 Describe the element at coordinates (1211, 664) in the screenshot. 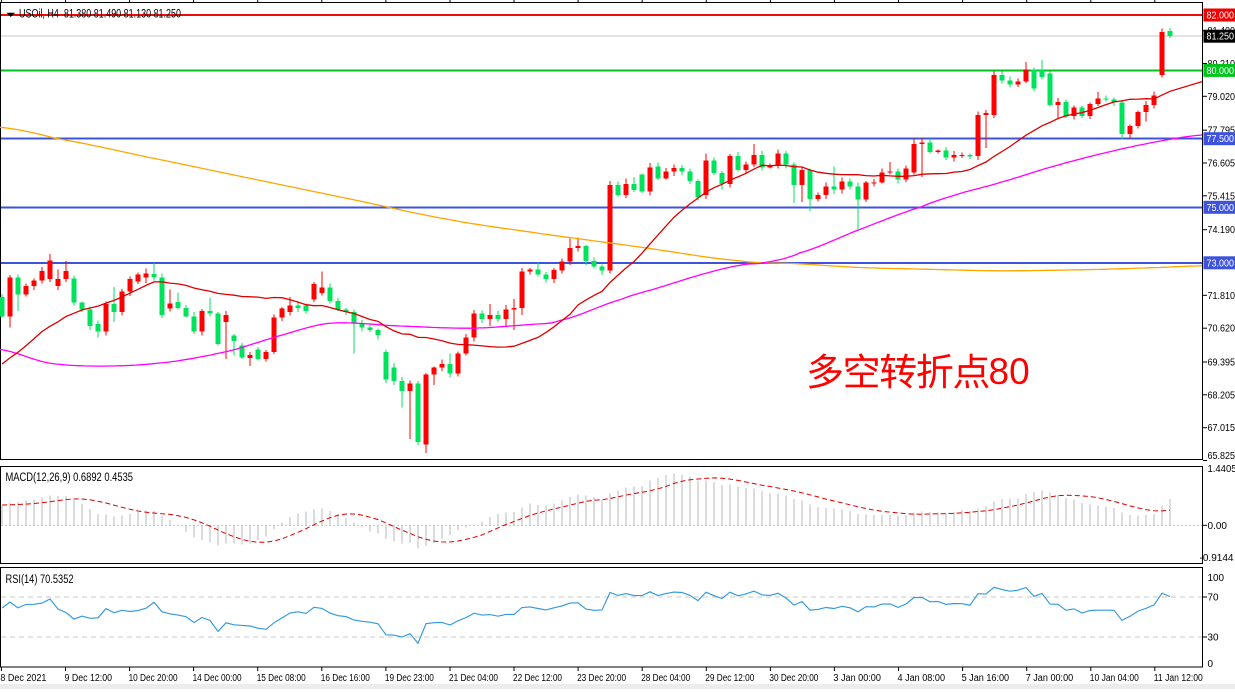

I see `svg-text: 0` at that location.